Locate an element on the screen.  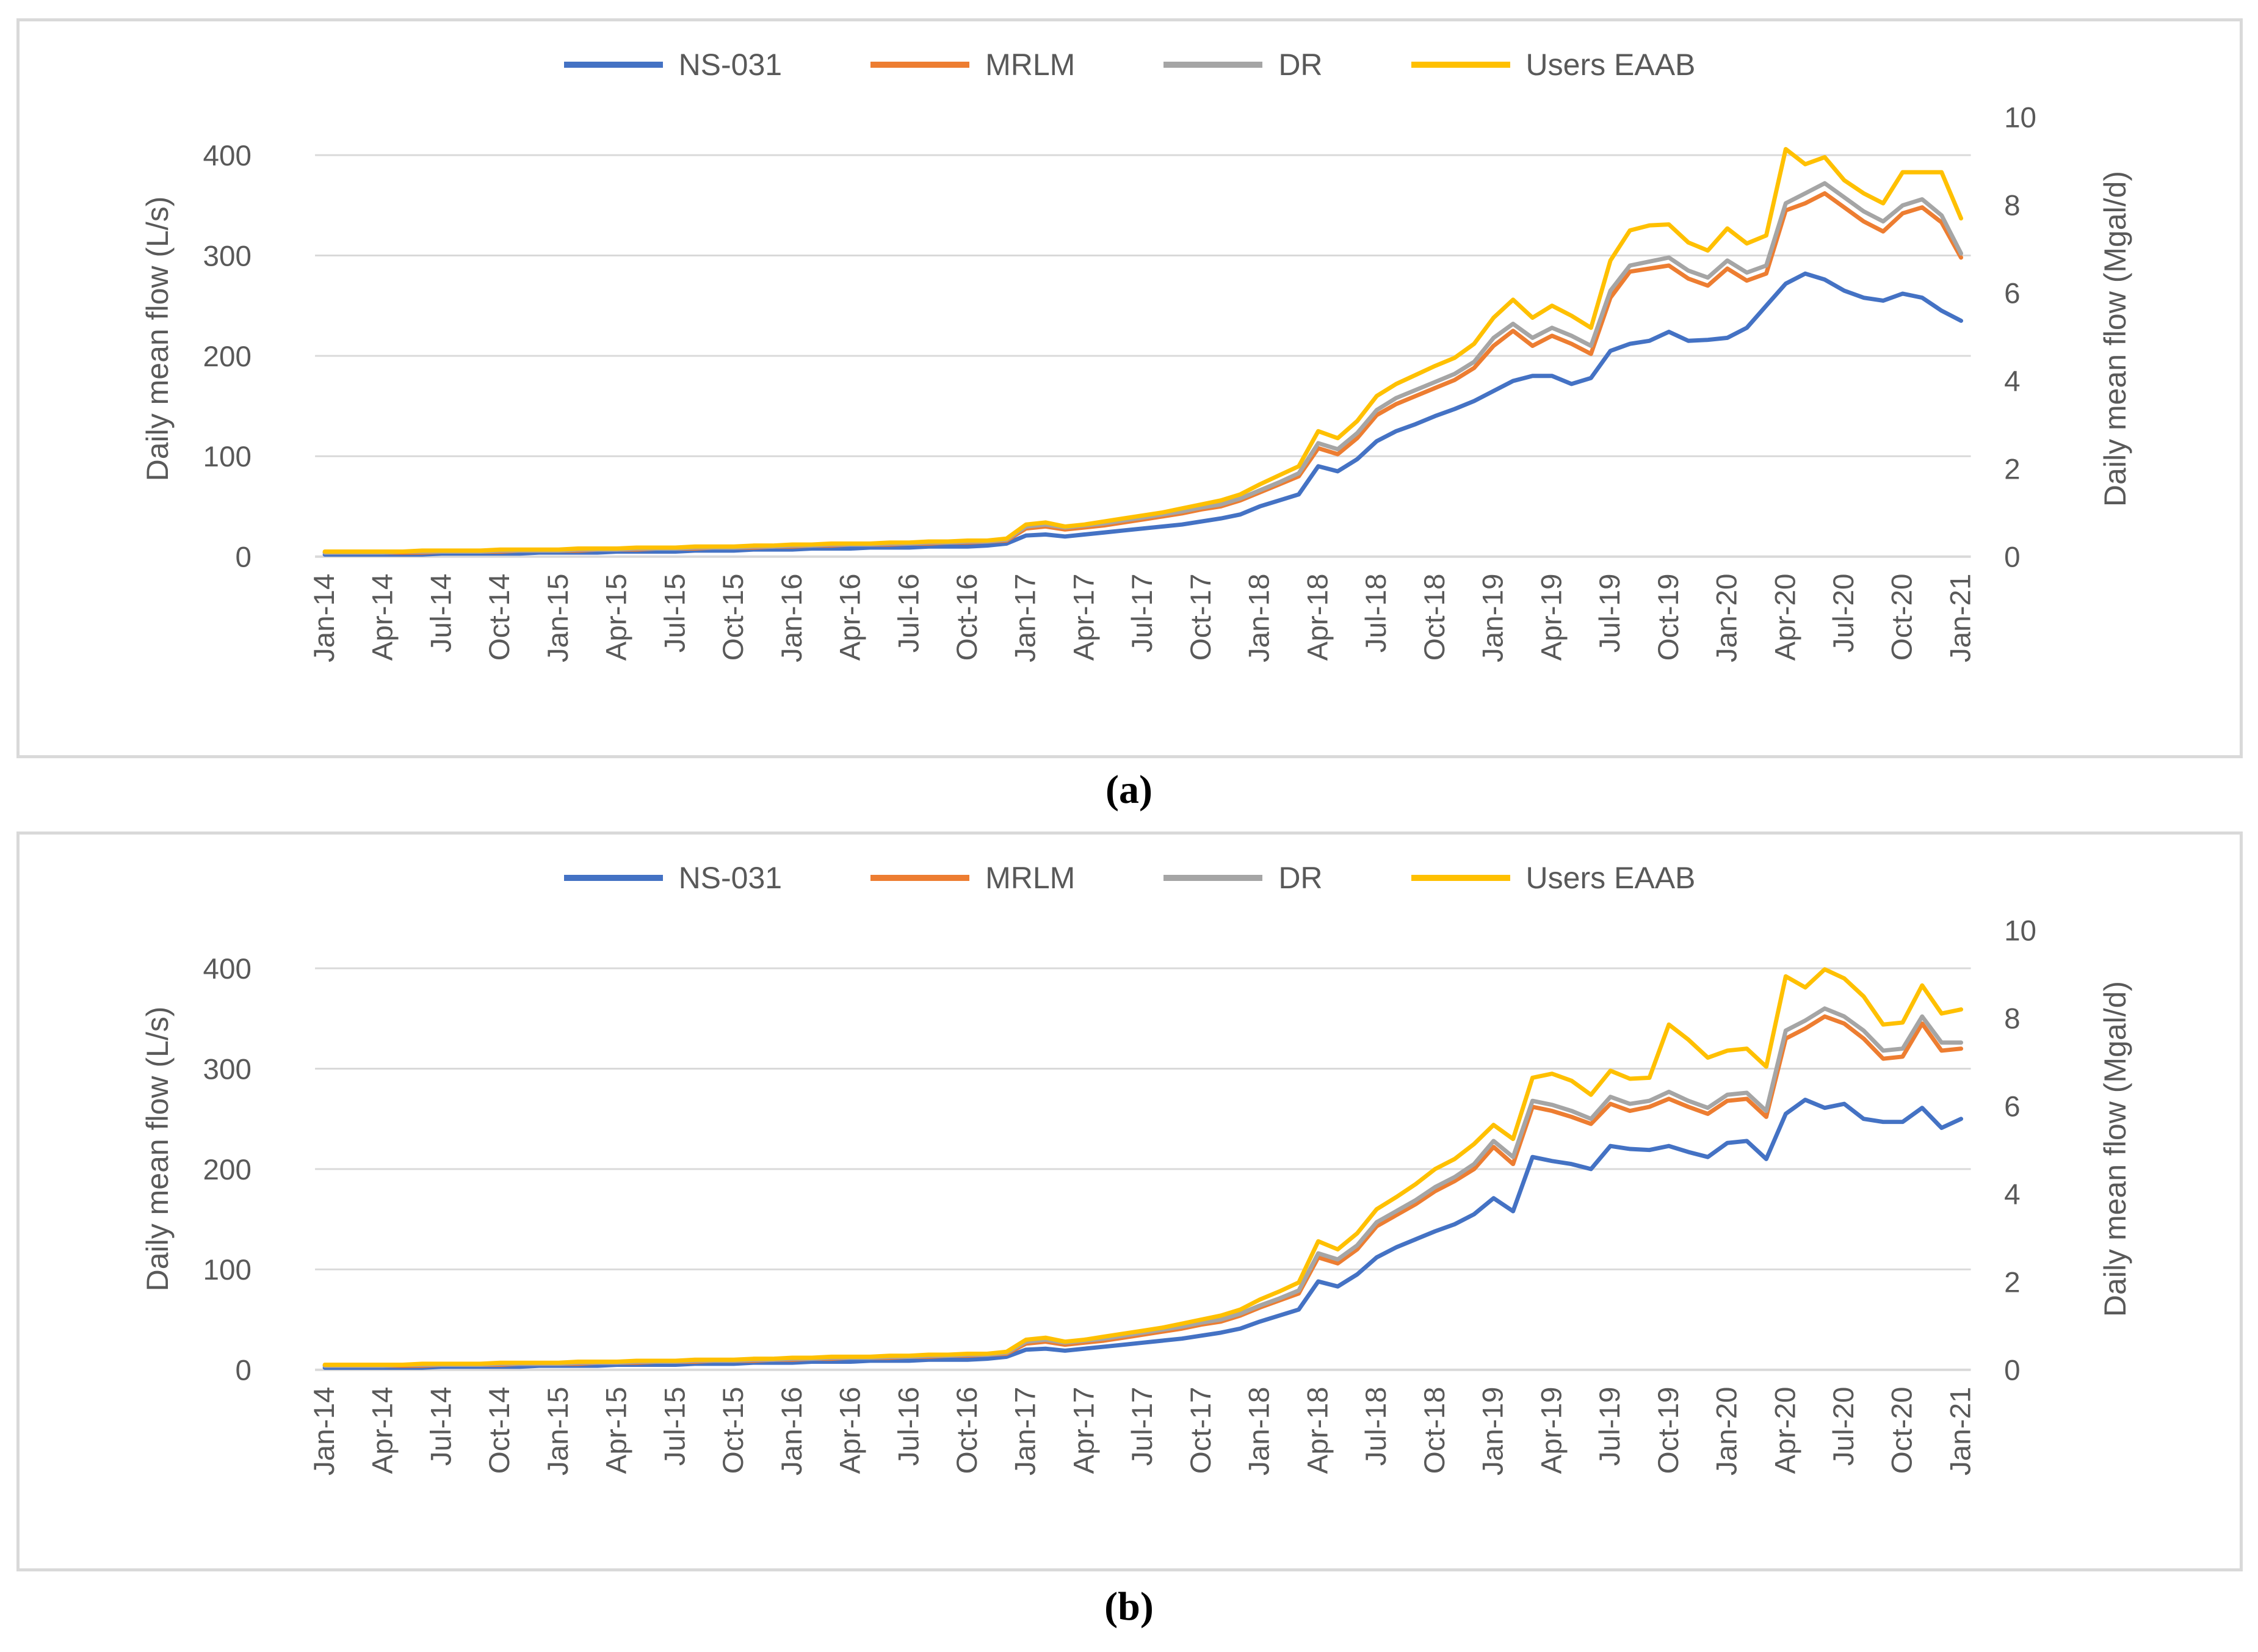
legend-b: NS-031 MRLM DR Users EAAB is located at coordinates (1130, 878).